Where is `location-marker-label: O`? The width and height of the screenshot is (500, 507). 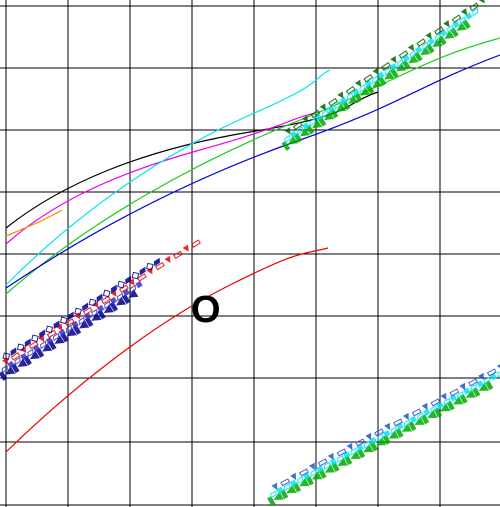 location-marker-label: O is located at coordinates (206, 310).